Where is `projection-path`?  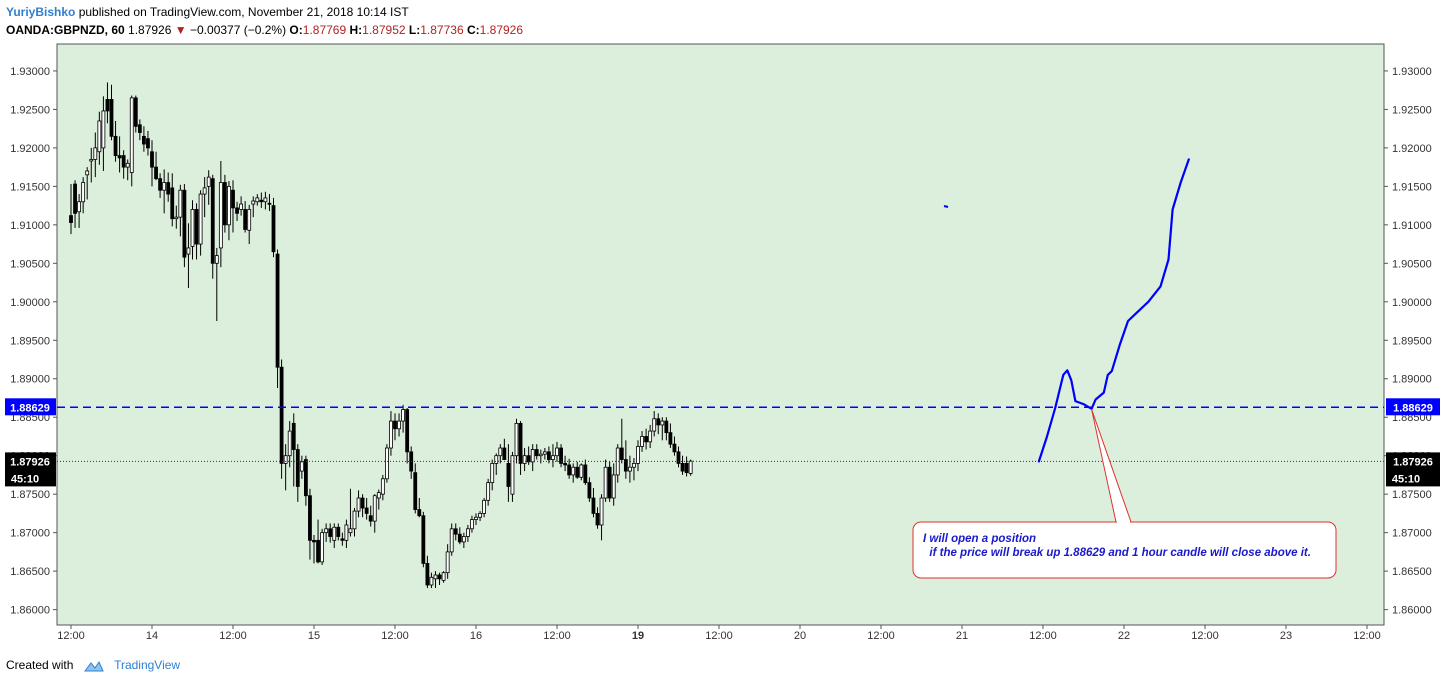
projection-path is located at coordinates (1113, 310).